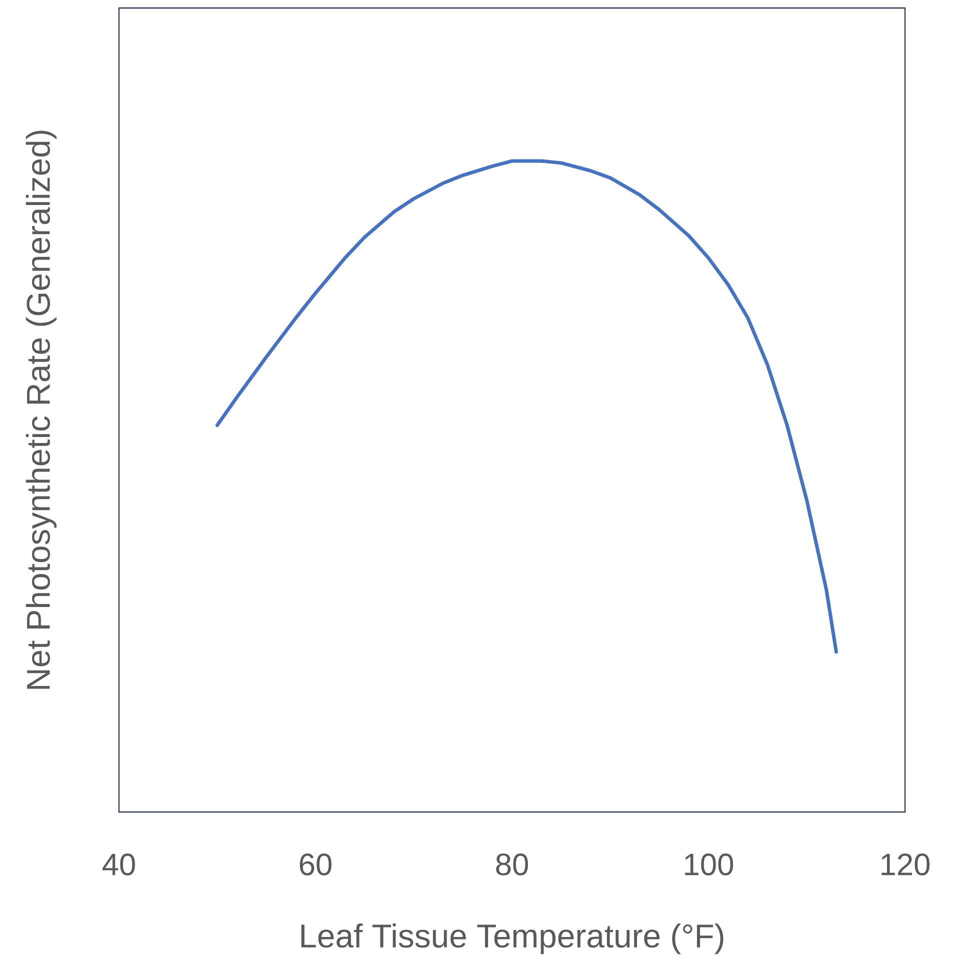 The height and width of the screenshot is (966, 955). I want to click on x-tick-label: 60, so click(316, 865).